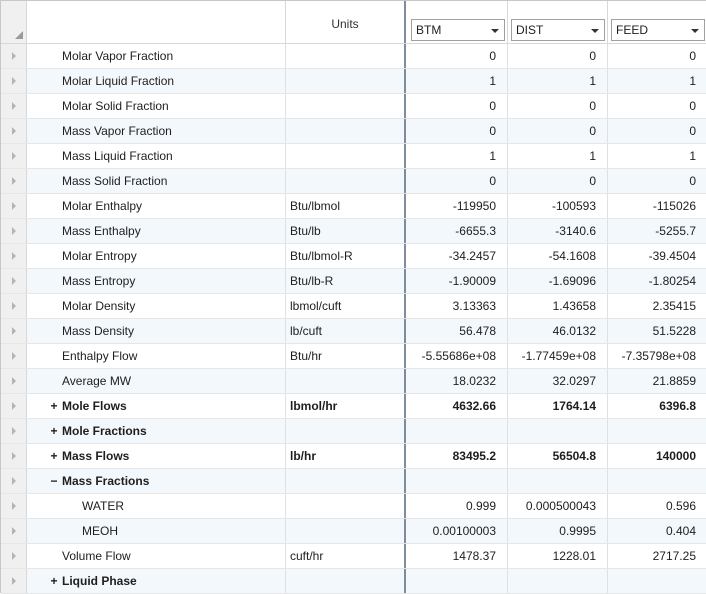 This screenshot has width=706, height=594. Describe the element at coordinates (353, 506) in the screenshot. I see `table-row: WATER 0.999 0.000500043 0.596` at that location.